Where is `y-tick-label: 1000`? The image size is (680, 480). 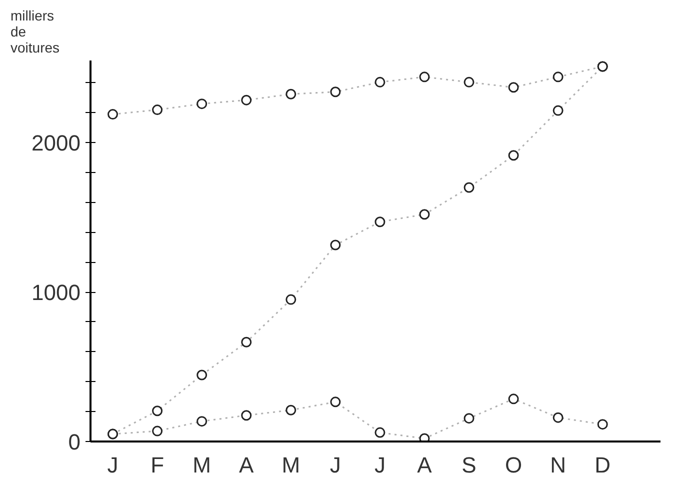 y-tick-label: 1000 is located at coordinates (56, 293).